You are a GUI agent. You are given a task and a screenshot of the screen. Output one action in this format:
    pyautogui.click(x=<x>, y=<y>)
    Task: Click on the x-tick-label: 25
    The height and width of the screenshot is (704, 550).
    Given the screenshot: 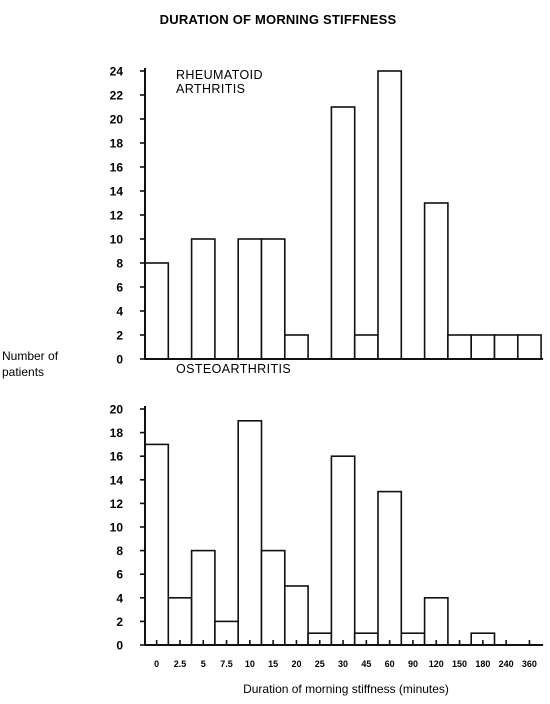 What is the action you would take?
    pyautogui.click(x=320, y=664)
    